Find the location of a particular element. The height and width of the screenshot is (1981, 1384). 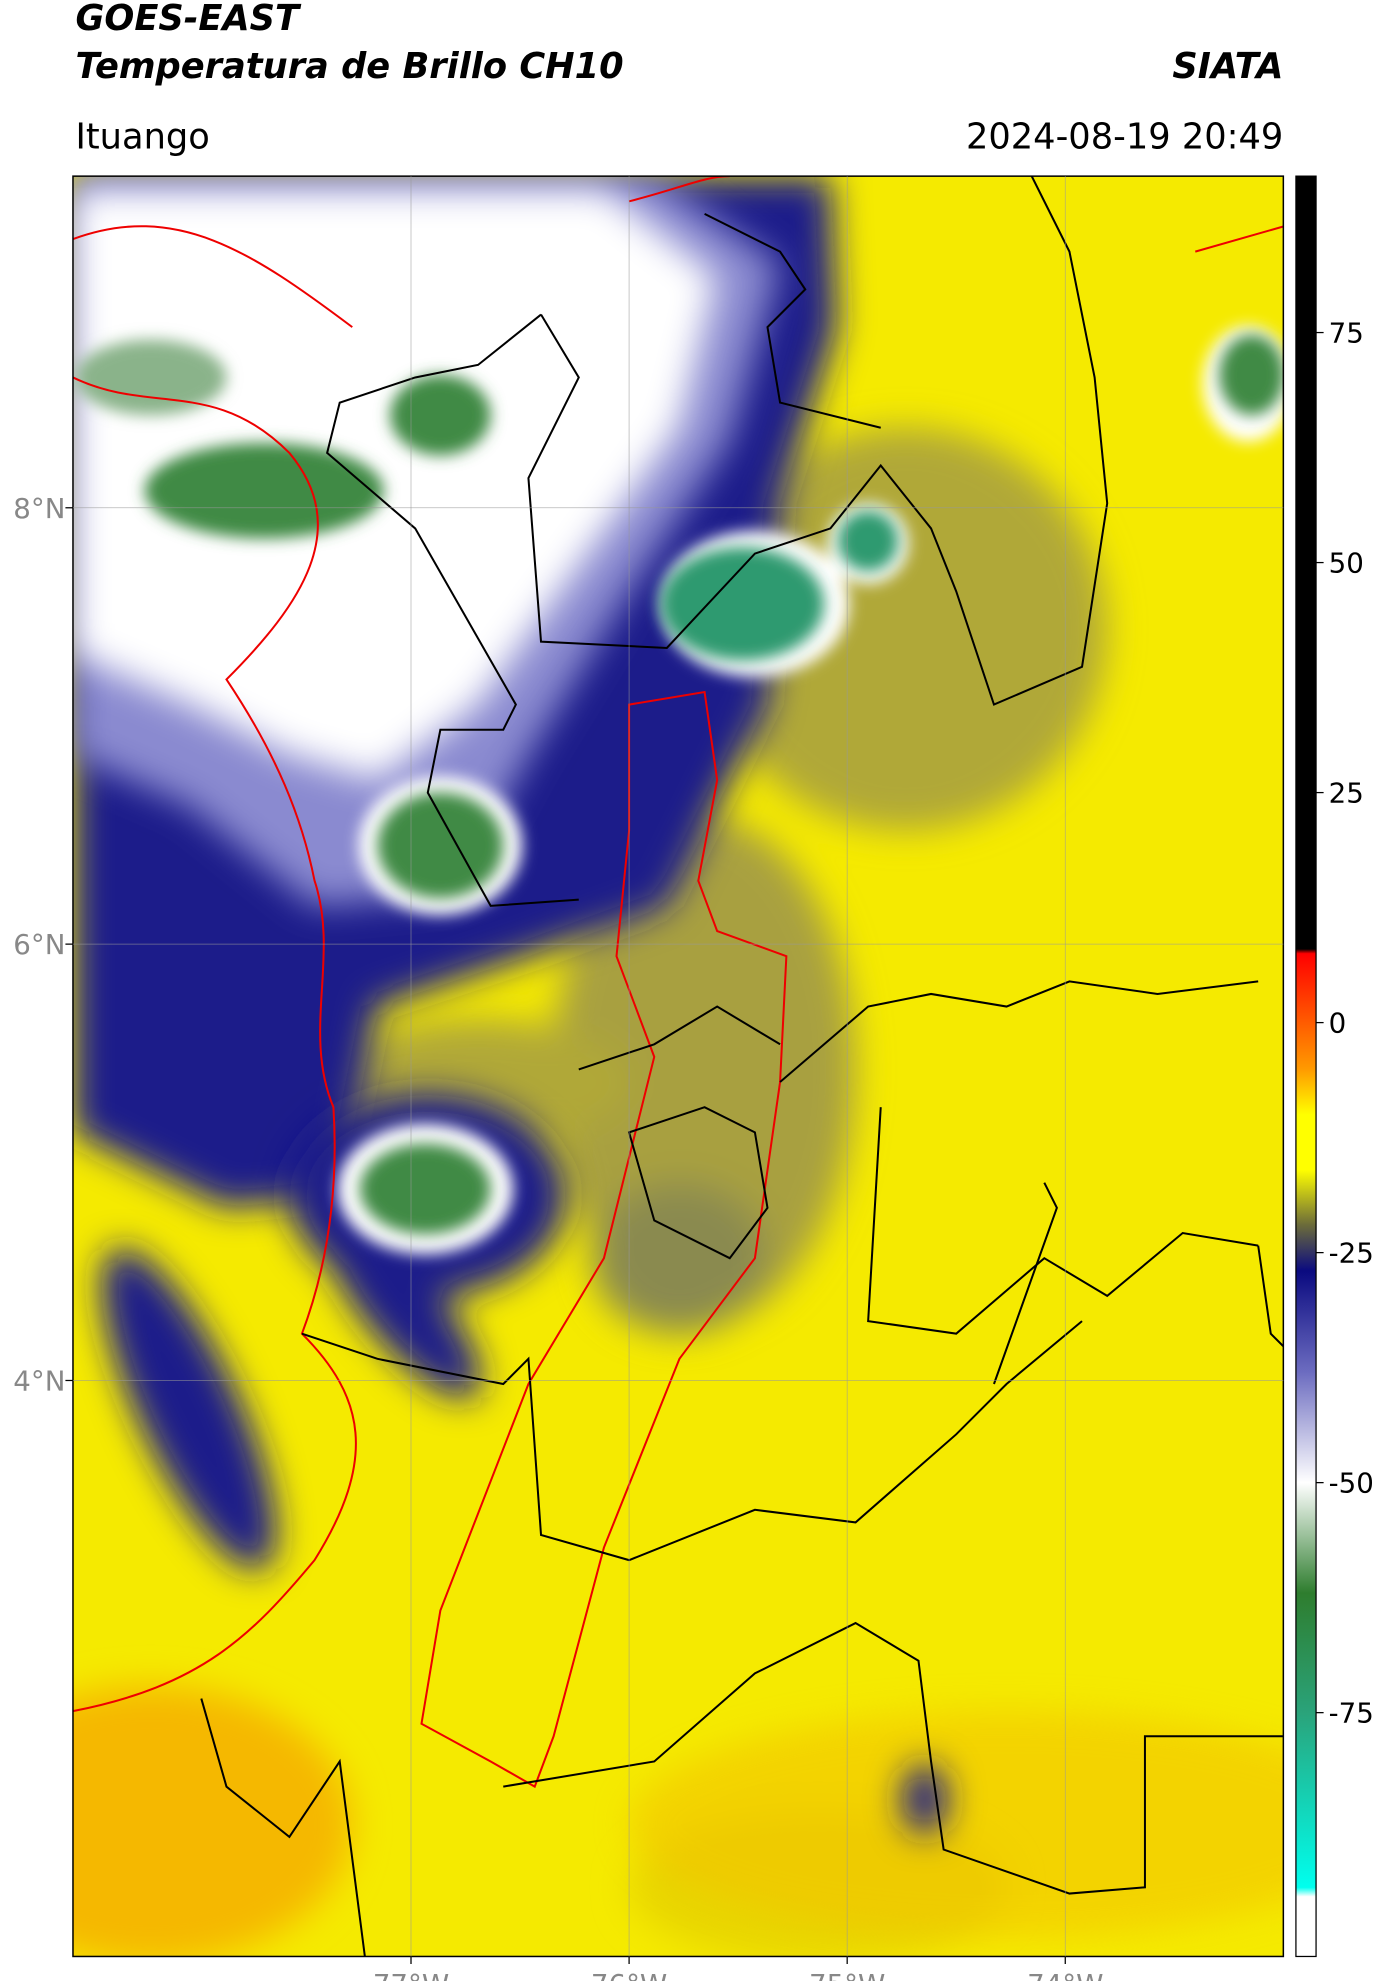

colorbar is located at coordinates (1306, 1066).